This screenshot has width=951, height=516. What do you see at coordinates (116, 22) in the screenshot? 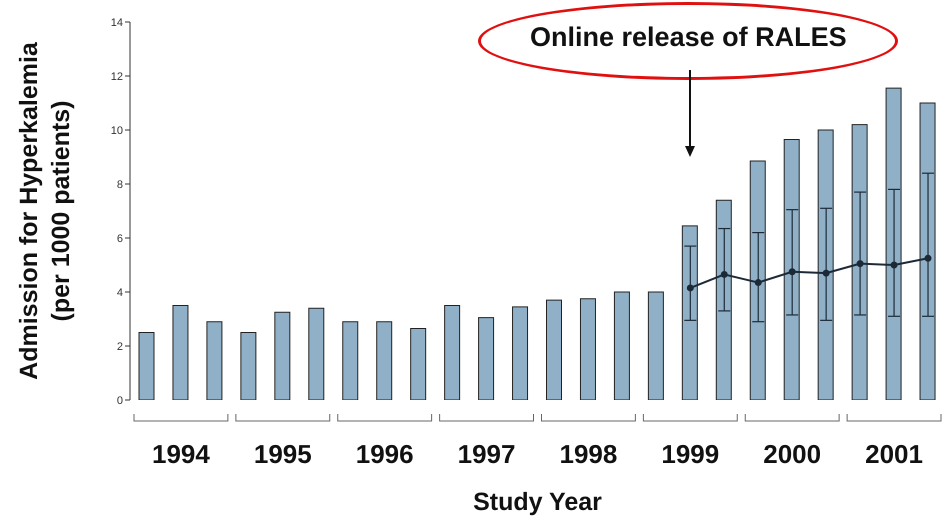
I see `y-tick-label: 14` at bounding box center [116, 22].